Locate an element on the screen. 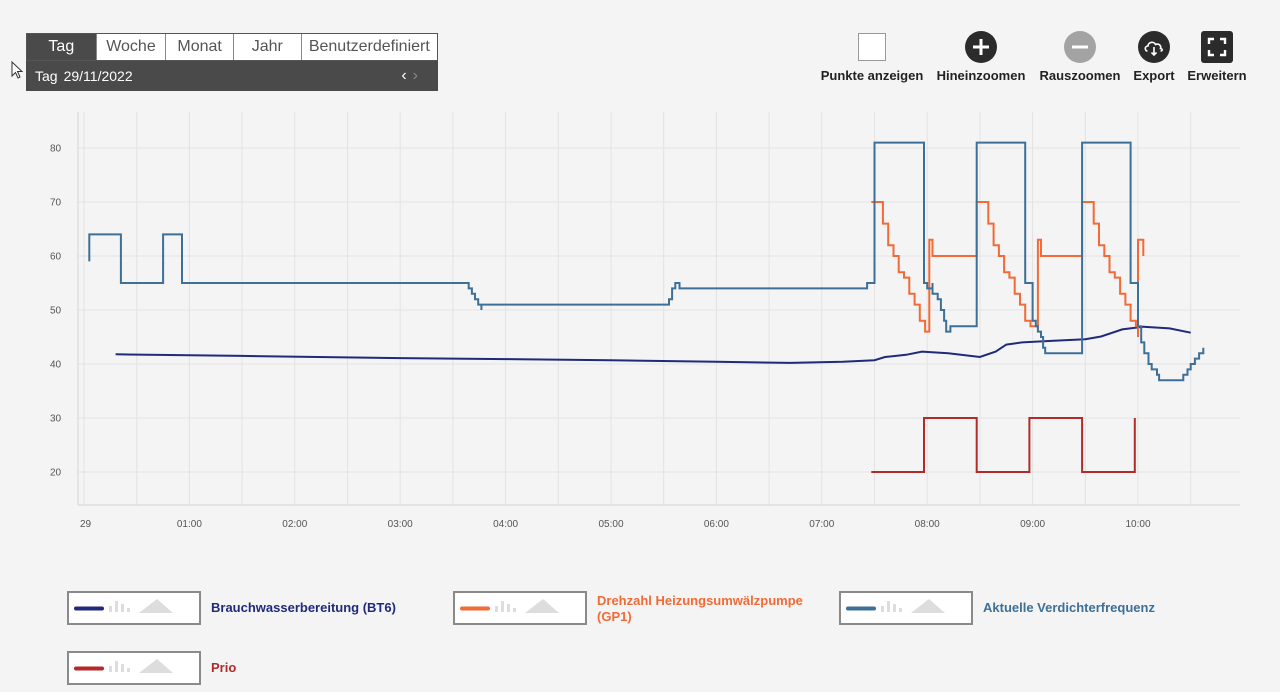  expand-button: Erweitern is located at coordinates (1217, 56).